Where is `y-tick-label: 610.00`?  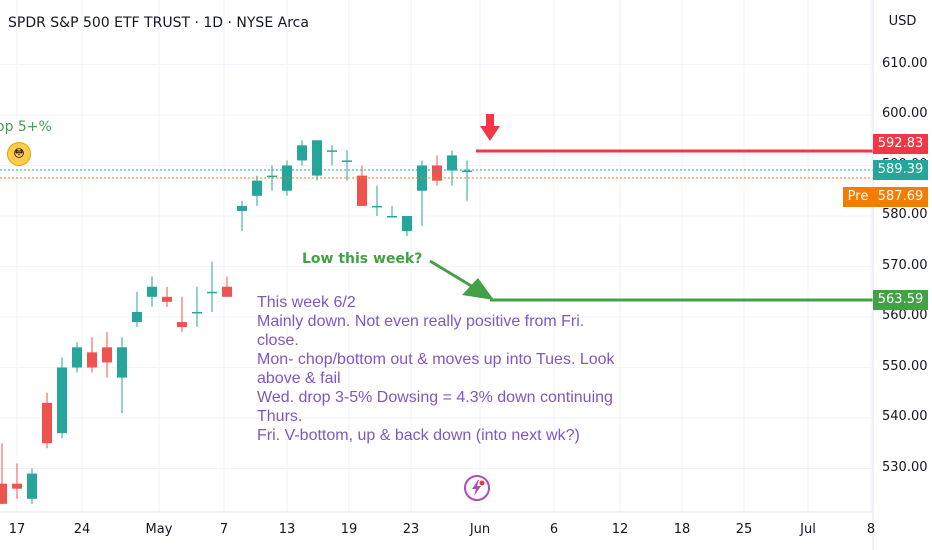
y-tick-label: 610.00 is located at coordinates (905, 63).